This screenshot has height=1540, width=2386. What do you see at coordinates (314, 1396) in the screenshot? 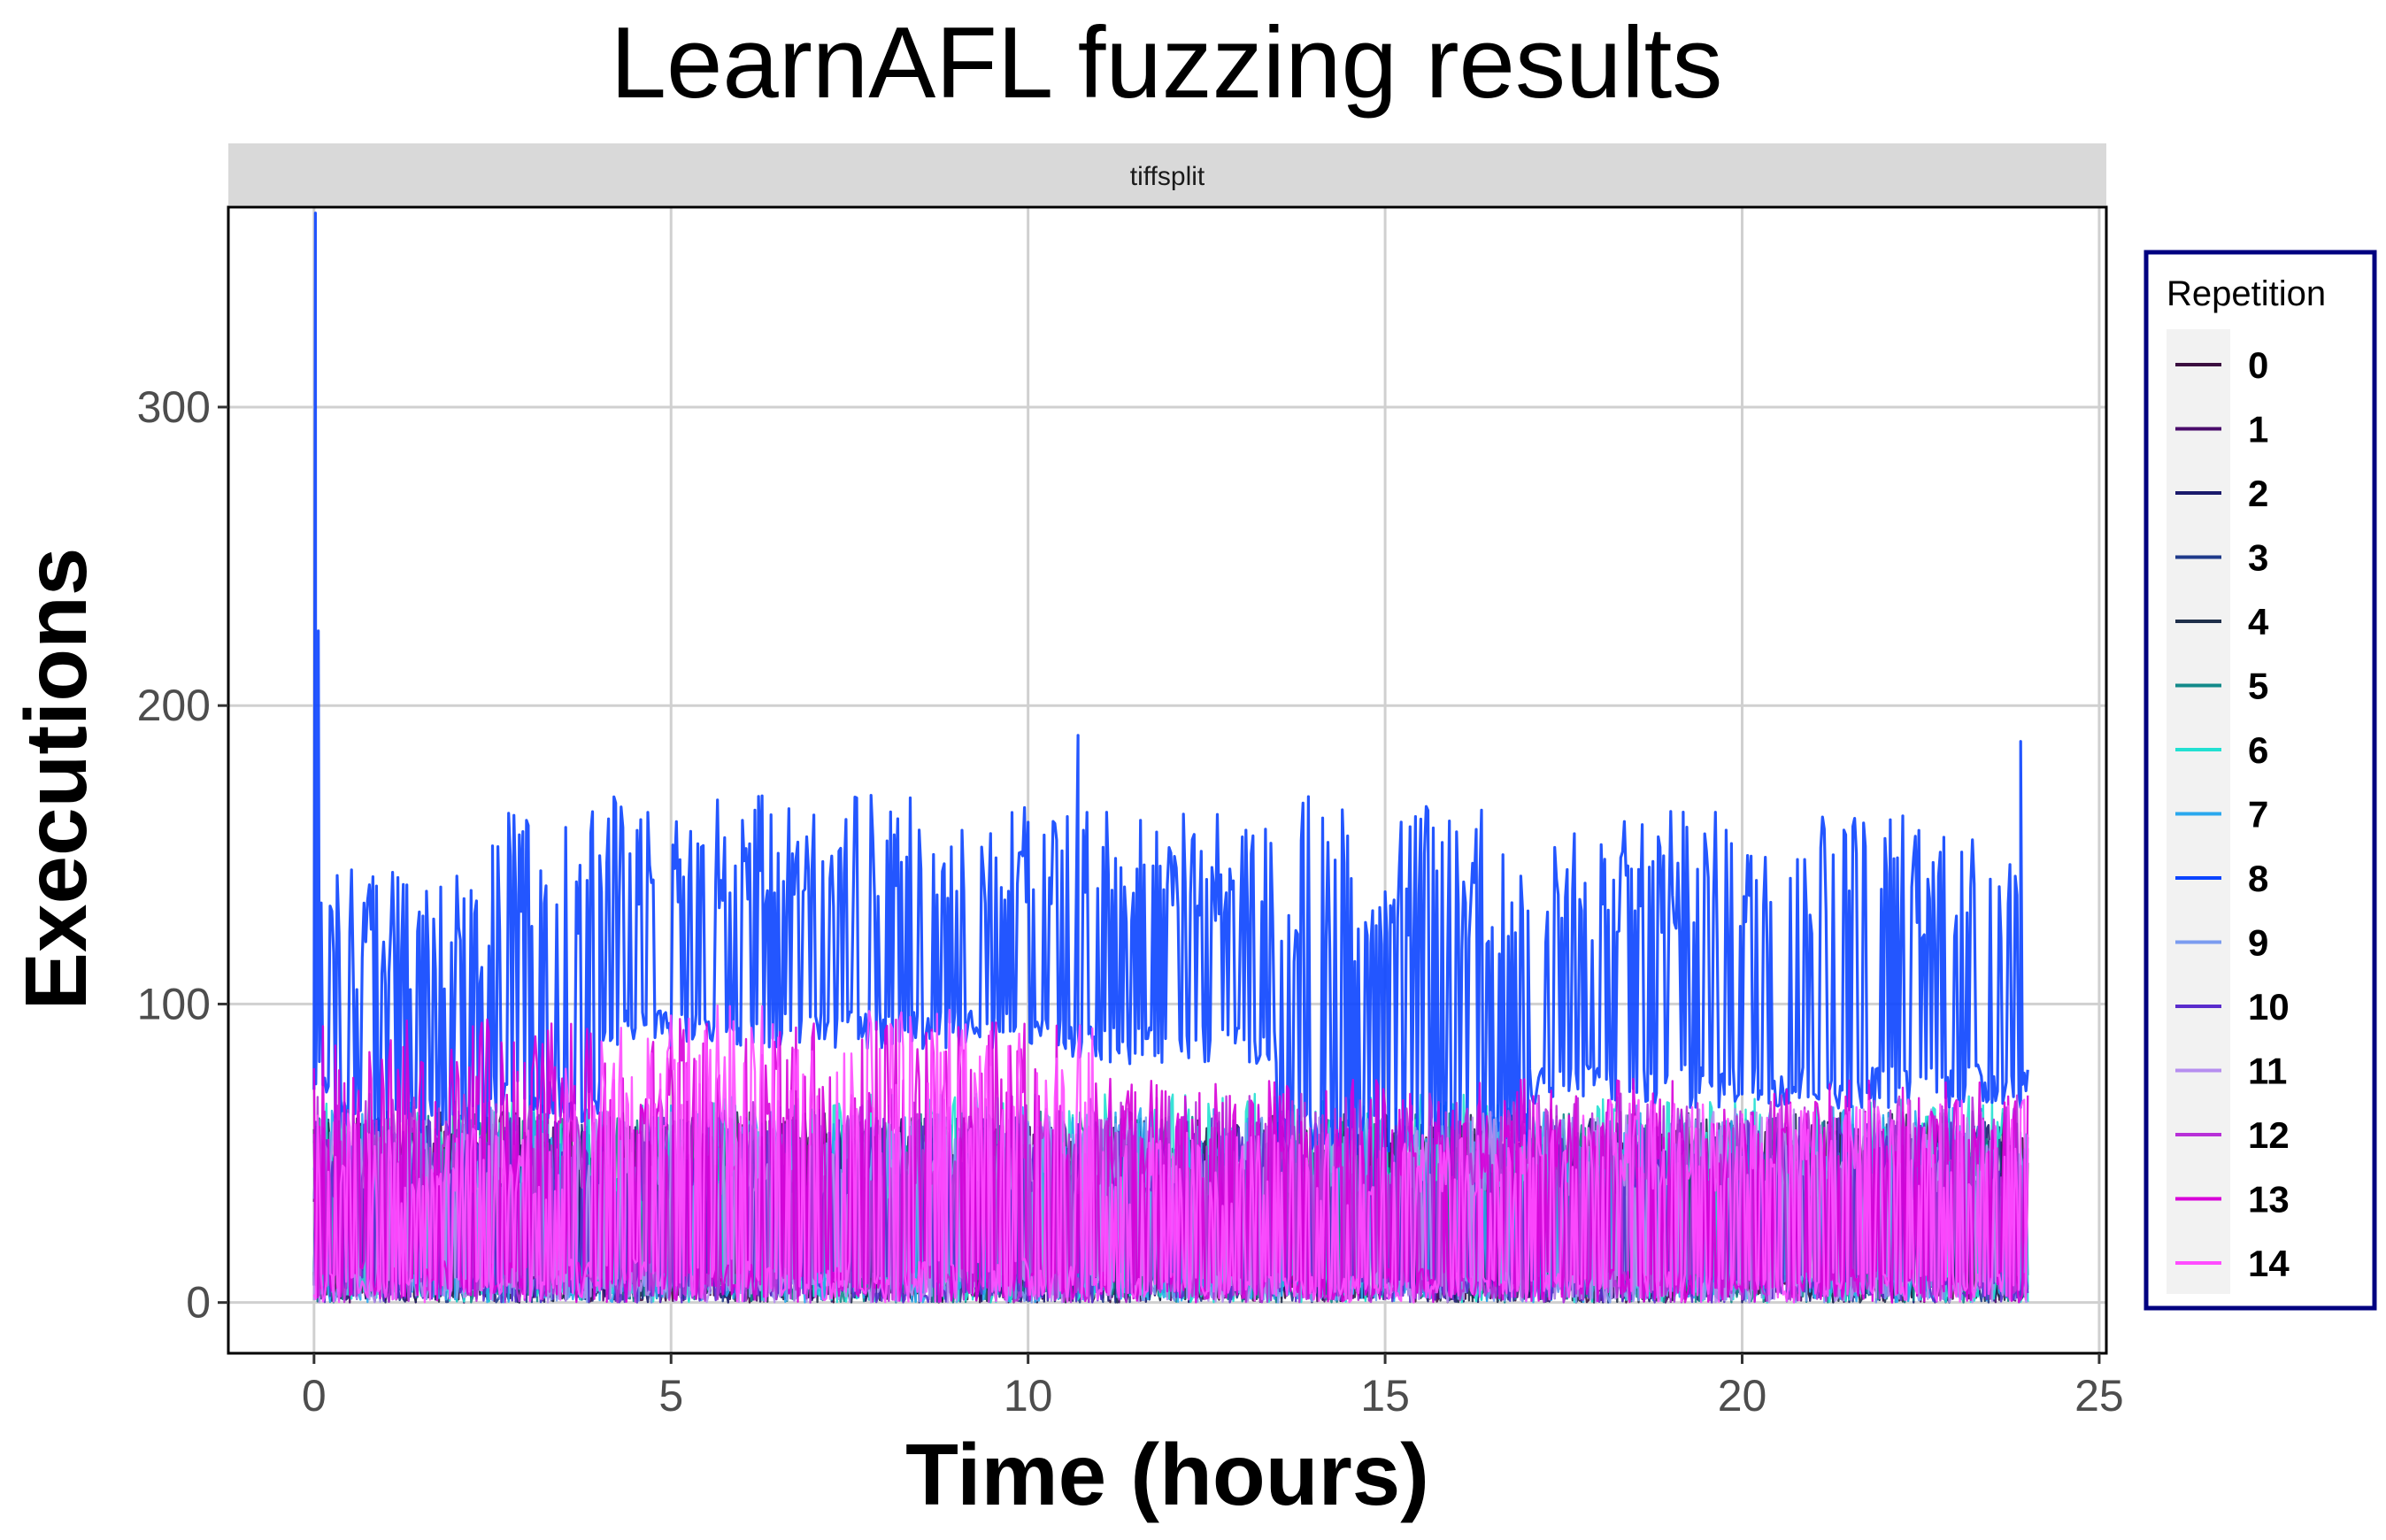
I see `x-tick-label-0: 0` at bounding box center [314, 1396].